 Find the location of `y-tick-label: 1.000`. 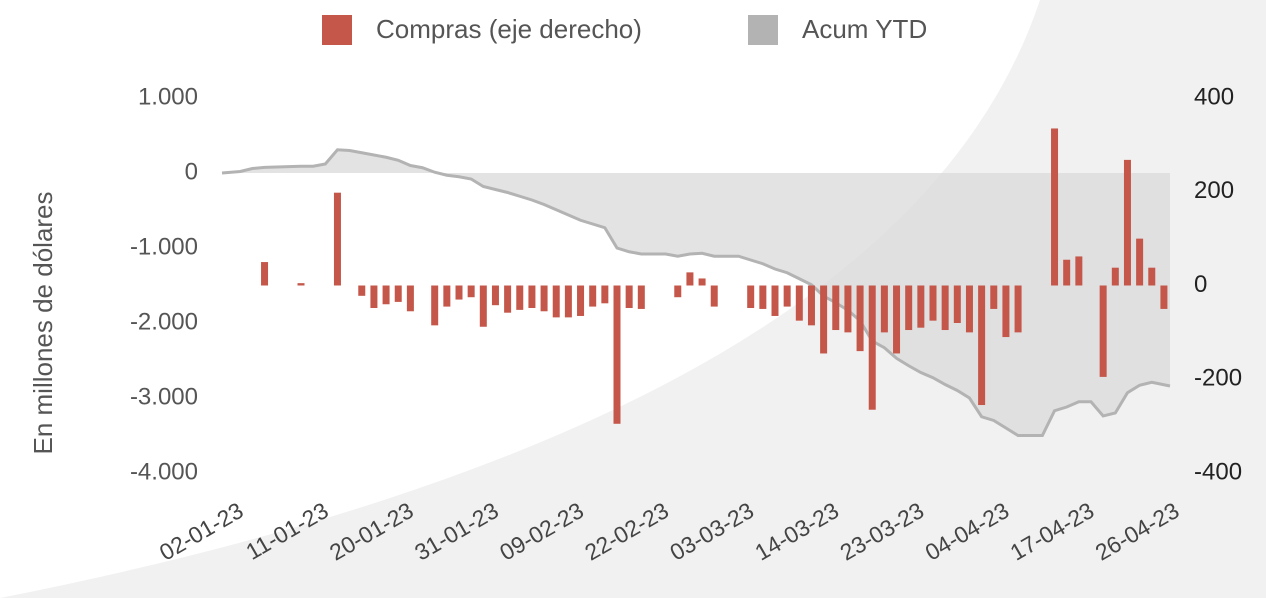

y-tick-label: 1.000 is located at coordinates (168, 96).